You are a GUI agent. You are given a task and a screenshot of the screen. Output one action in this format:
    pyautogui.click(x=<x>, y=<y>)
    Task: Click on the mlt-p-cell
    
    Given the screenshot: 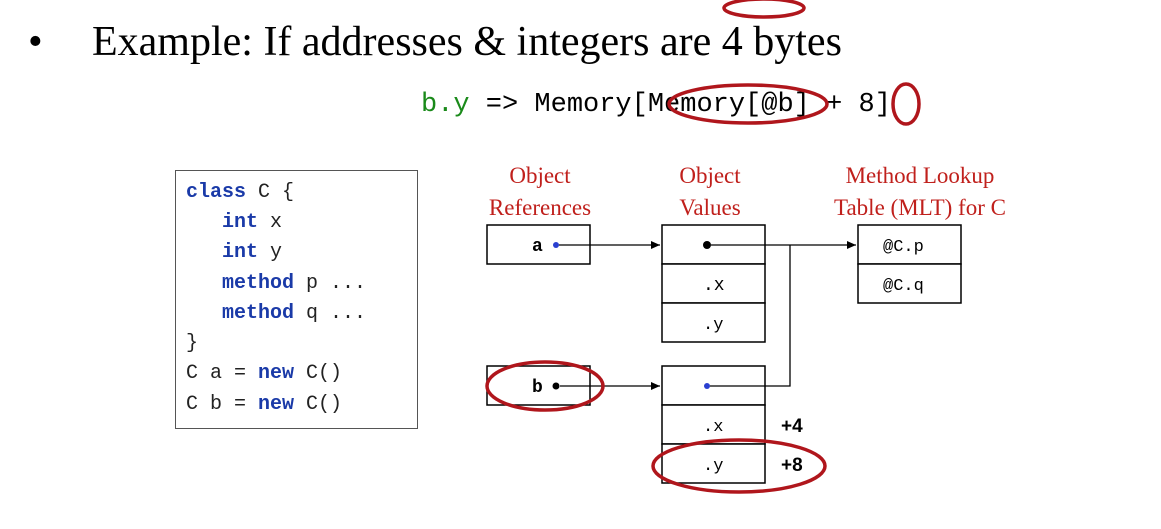 What is the action you would take?
    pyautogui.click(x=909, y=244)
    